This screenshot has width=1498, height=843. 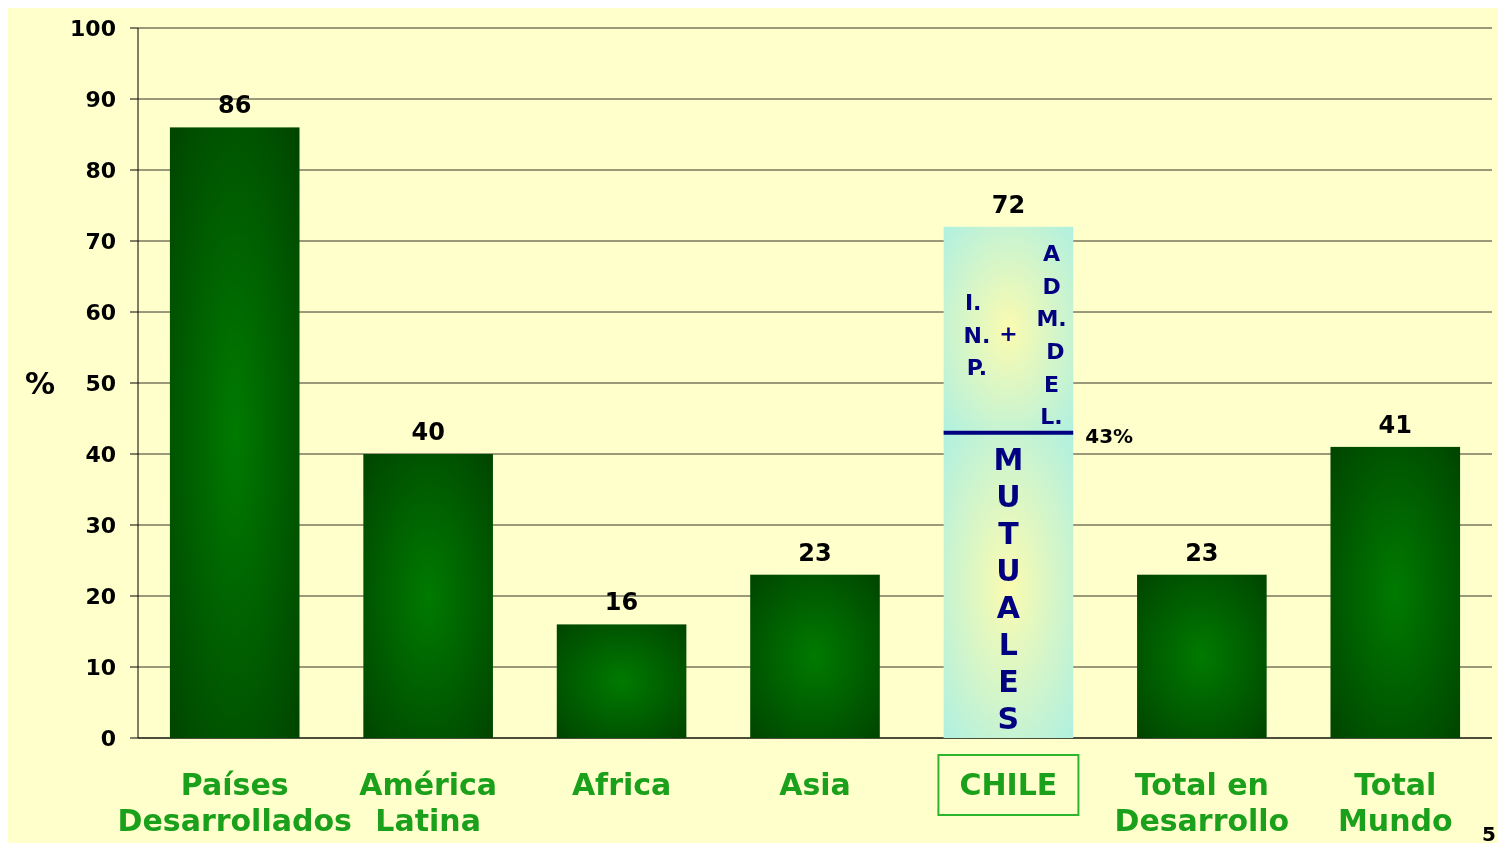 What do you see at coordinates (93, 28) in the screenshot?
I see `y-tick-label: 100` at bounding box center [93, 28].